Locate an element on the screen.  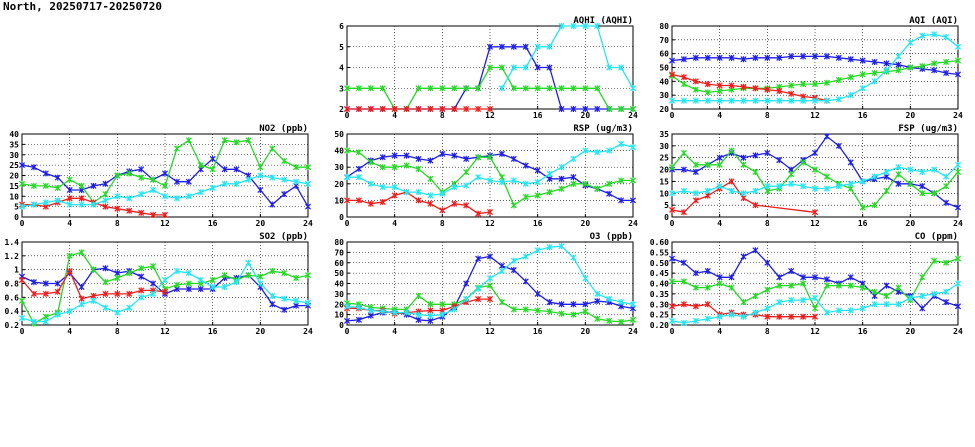
aqi-xtick-label: 24 is located at coordinates (958, 115).